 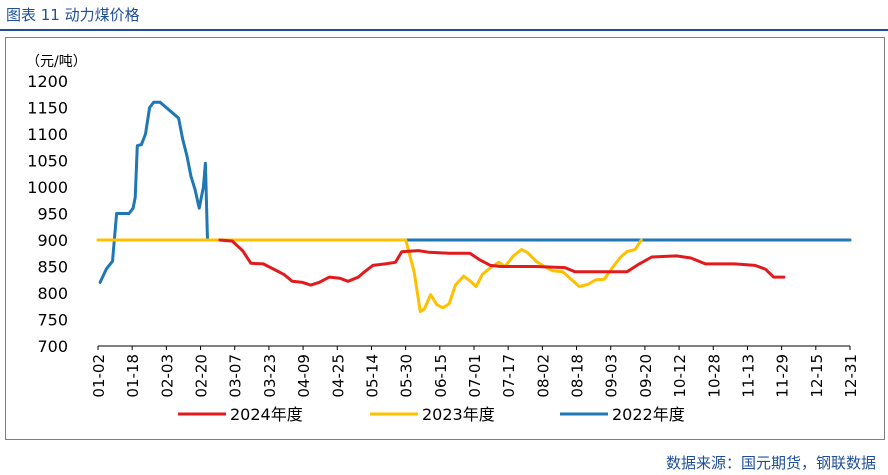 What do you see at coordinates (47, 108) in the screenshot?
I see `y-tick-label: 1150` at bounding box center [47, 108].